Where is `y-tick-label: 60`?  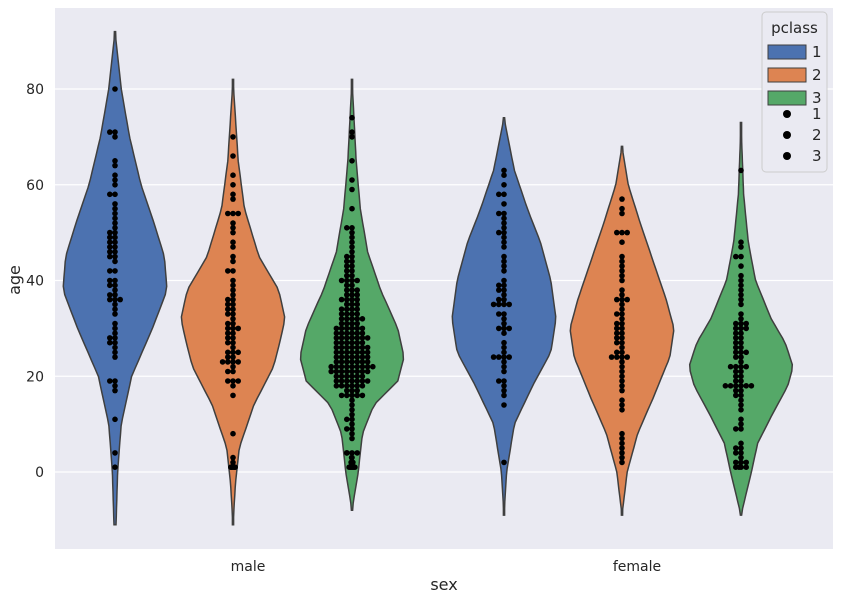
y-tick-label: 60 is located at coordinates (35, 186).